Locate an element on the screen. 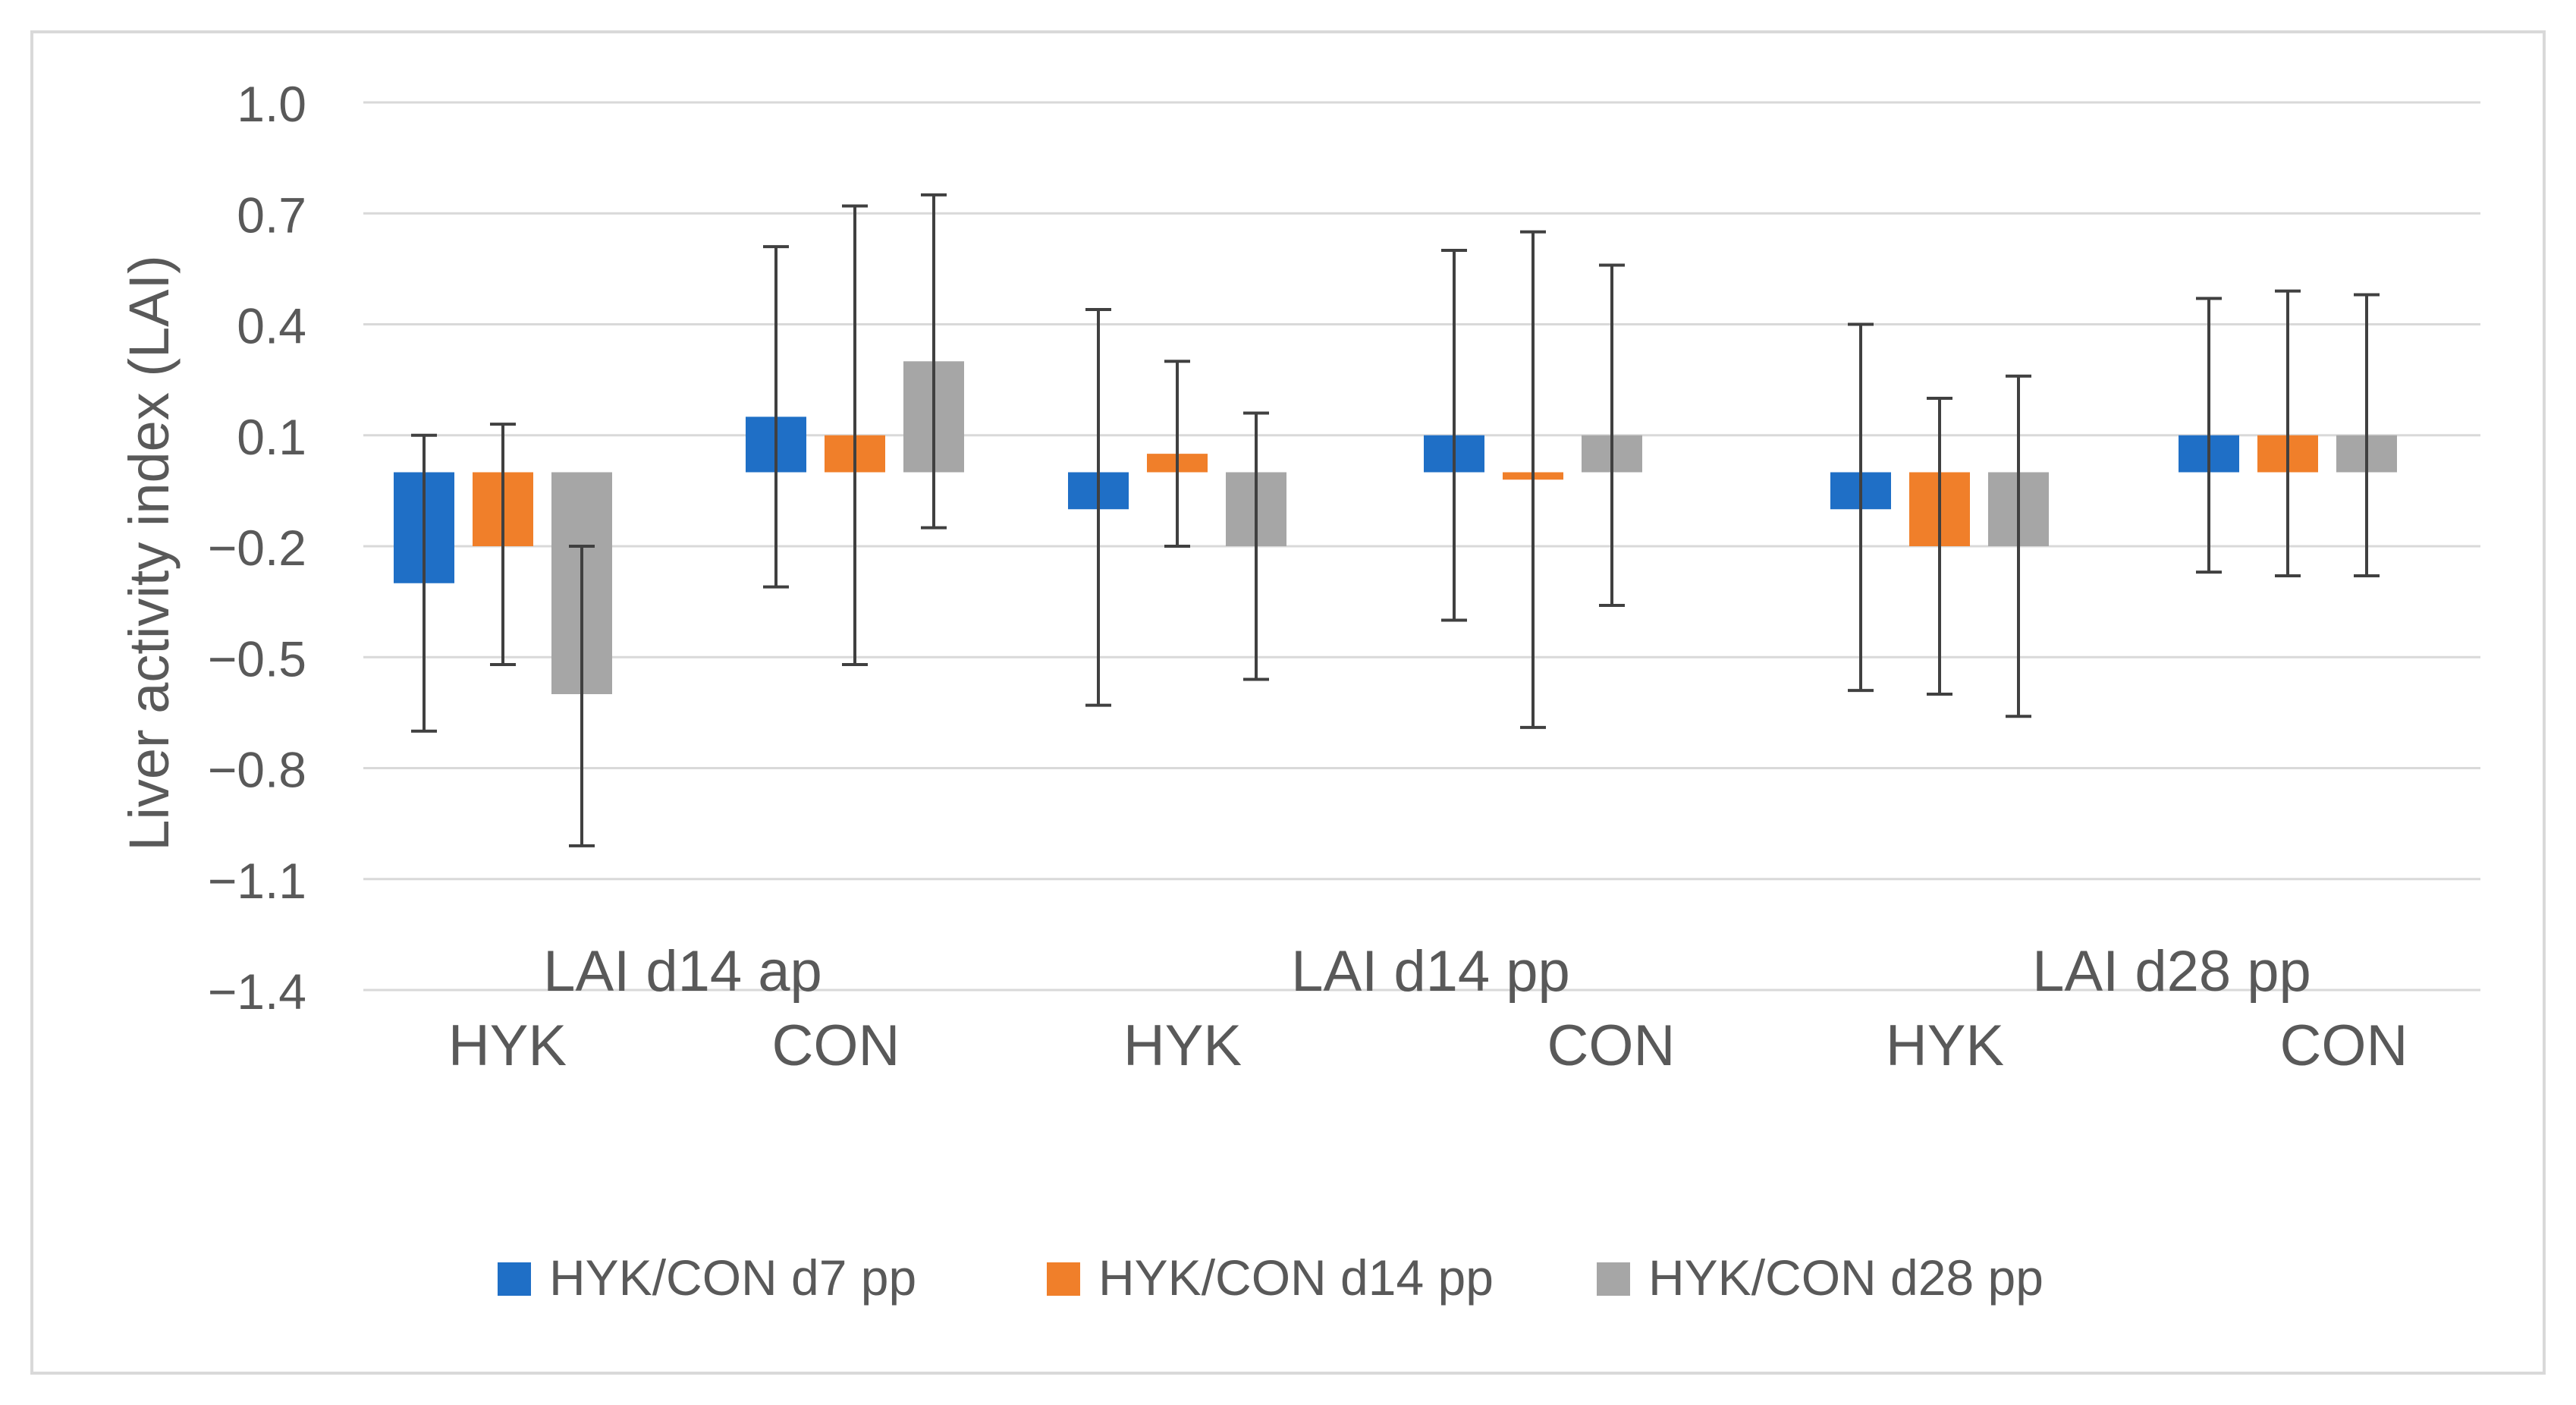 Image resolution: width=2576 pixels, height=1405 pixels. y-axis-label: Liver activity index (LAI) is located at coordinates (149, 553).